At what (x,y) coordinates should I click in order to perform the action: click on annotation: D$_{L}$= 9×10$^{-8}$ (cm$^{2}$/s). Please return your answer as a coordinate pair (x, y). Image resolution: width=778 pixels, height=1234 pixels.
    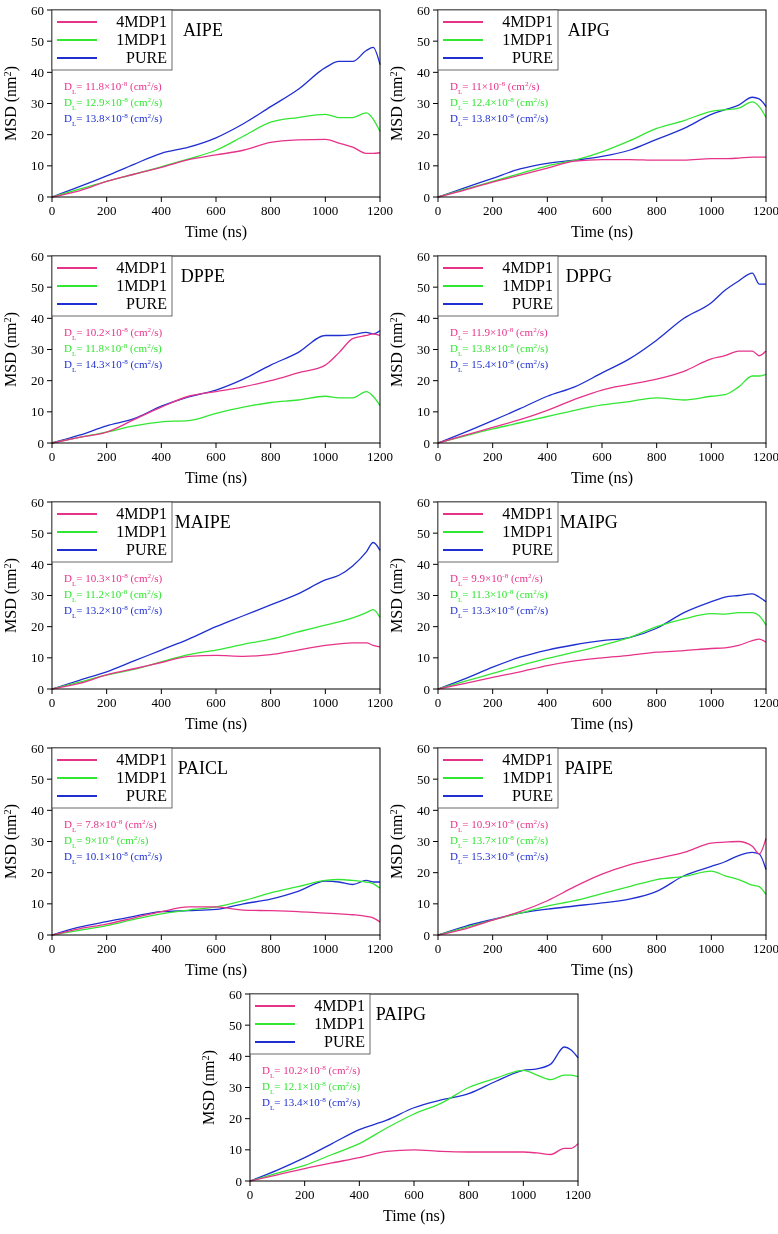
    Looking at the image, I should click on (106, 842).